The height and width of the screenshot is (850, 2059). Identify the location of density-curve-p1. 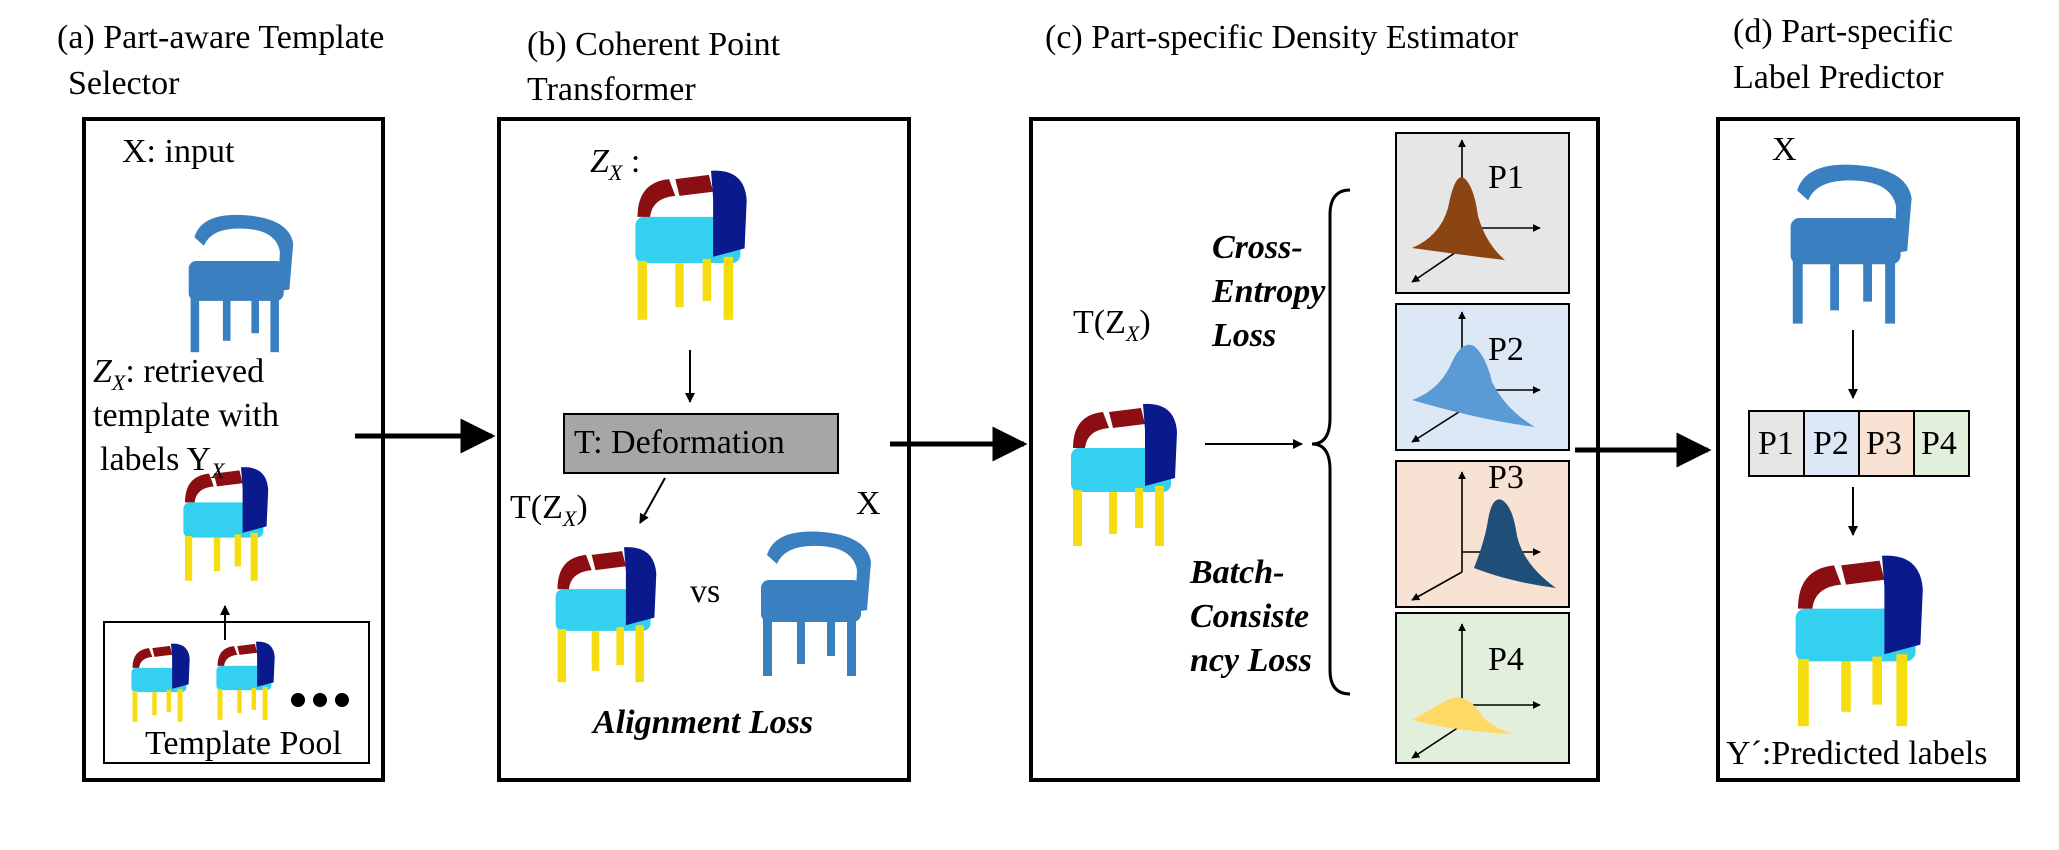
(1458, 218).